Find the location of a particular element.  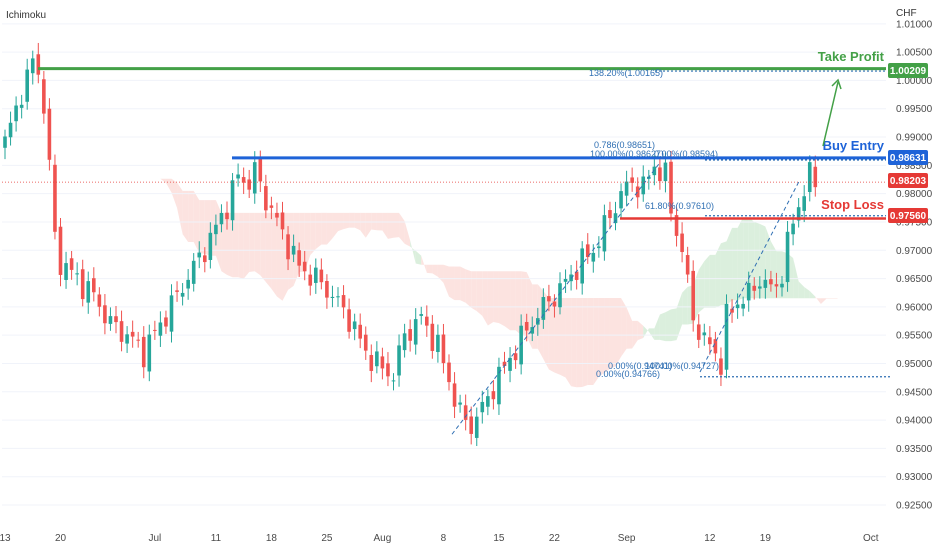

svg-text: 0.97560 is located at coordinates (908, 216).